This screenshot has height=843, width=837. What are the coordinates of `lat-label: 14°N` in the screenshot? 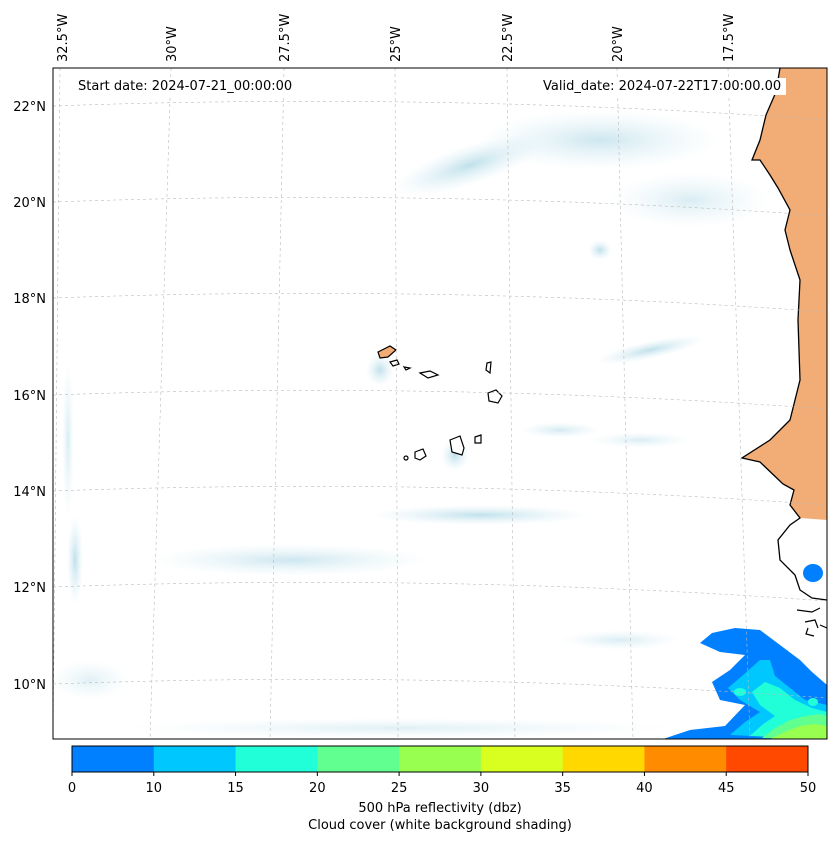 It's located at (29, 492).